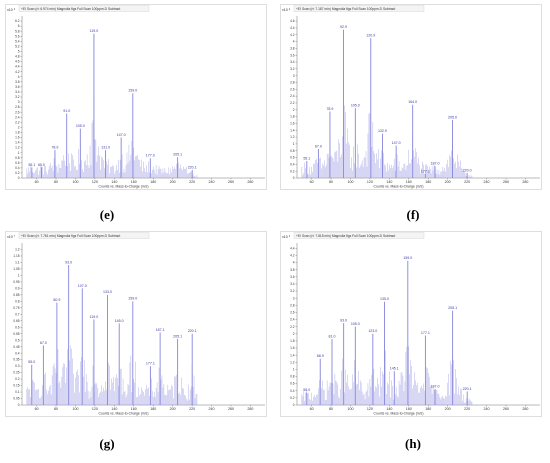 Image resolution: width=550 pixels, height=463 pixels. Describe the element at coordinates (119, 321) in the screenshot. I see `peak-label: 145.0` at that location.